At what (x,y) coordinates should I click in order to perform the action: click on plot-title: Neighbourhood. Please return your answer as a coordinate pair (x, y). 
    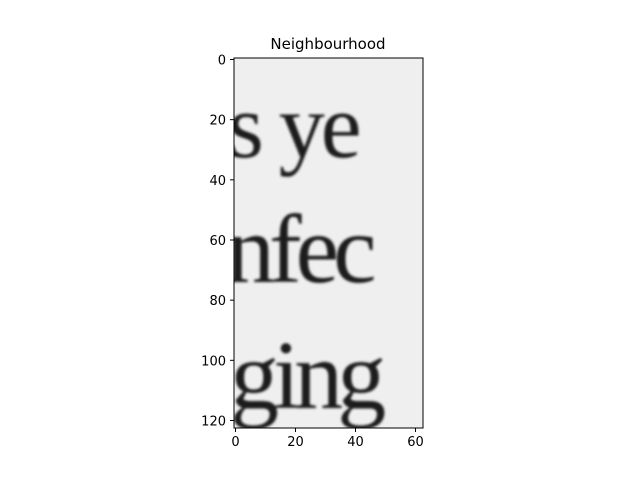
    Looking at the image, I should click on (327, 44).